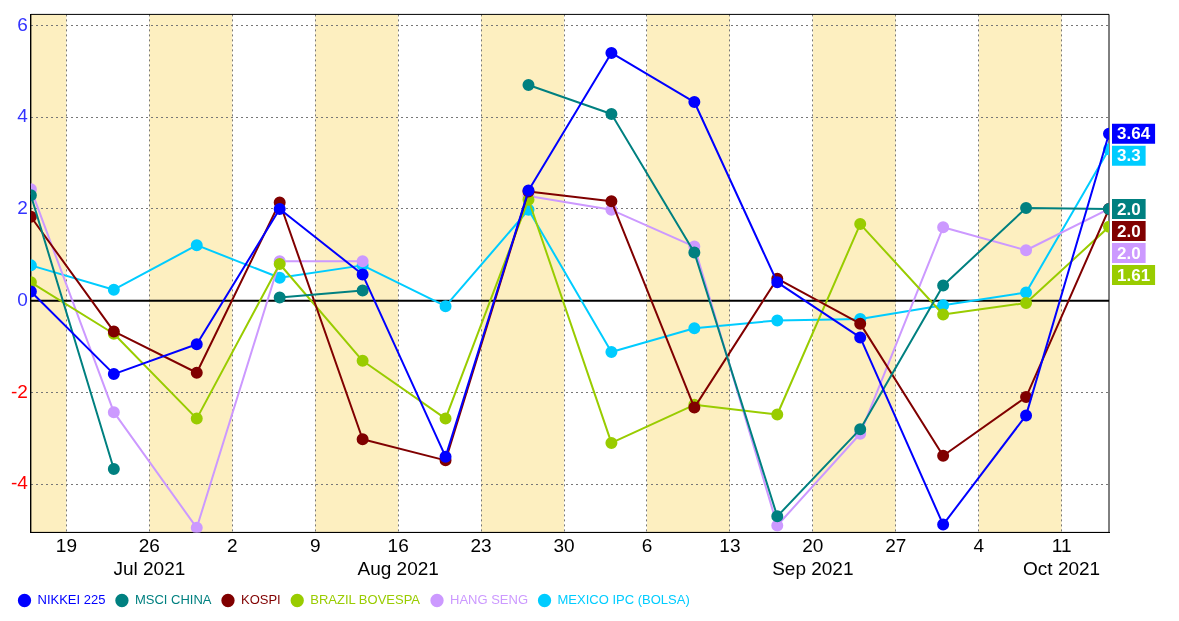 The image size is (1179, 621). What do you see at coordinates (1062, 557) in the screenshot?
I see `x-tick-label: 11 Oct 2021` at bounding box center [1062, 557].